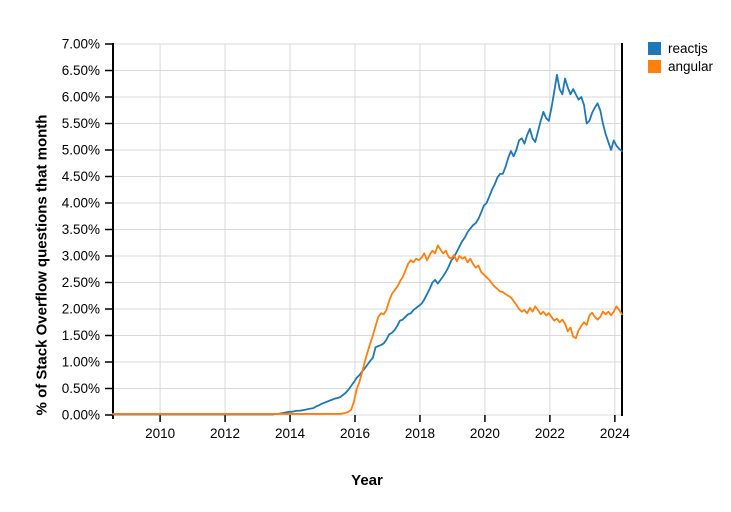  What do you see at coordinates (81, 203) in the screenshot?
I see `y-tick-label: 4.00%` at bounding box center [81, 203].